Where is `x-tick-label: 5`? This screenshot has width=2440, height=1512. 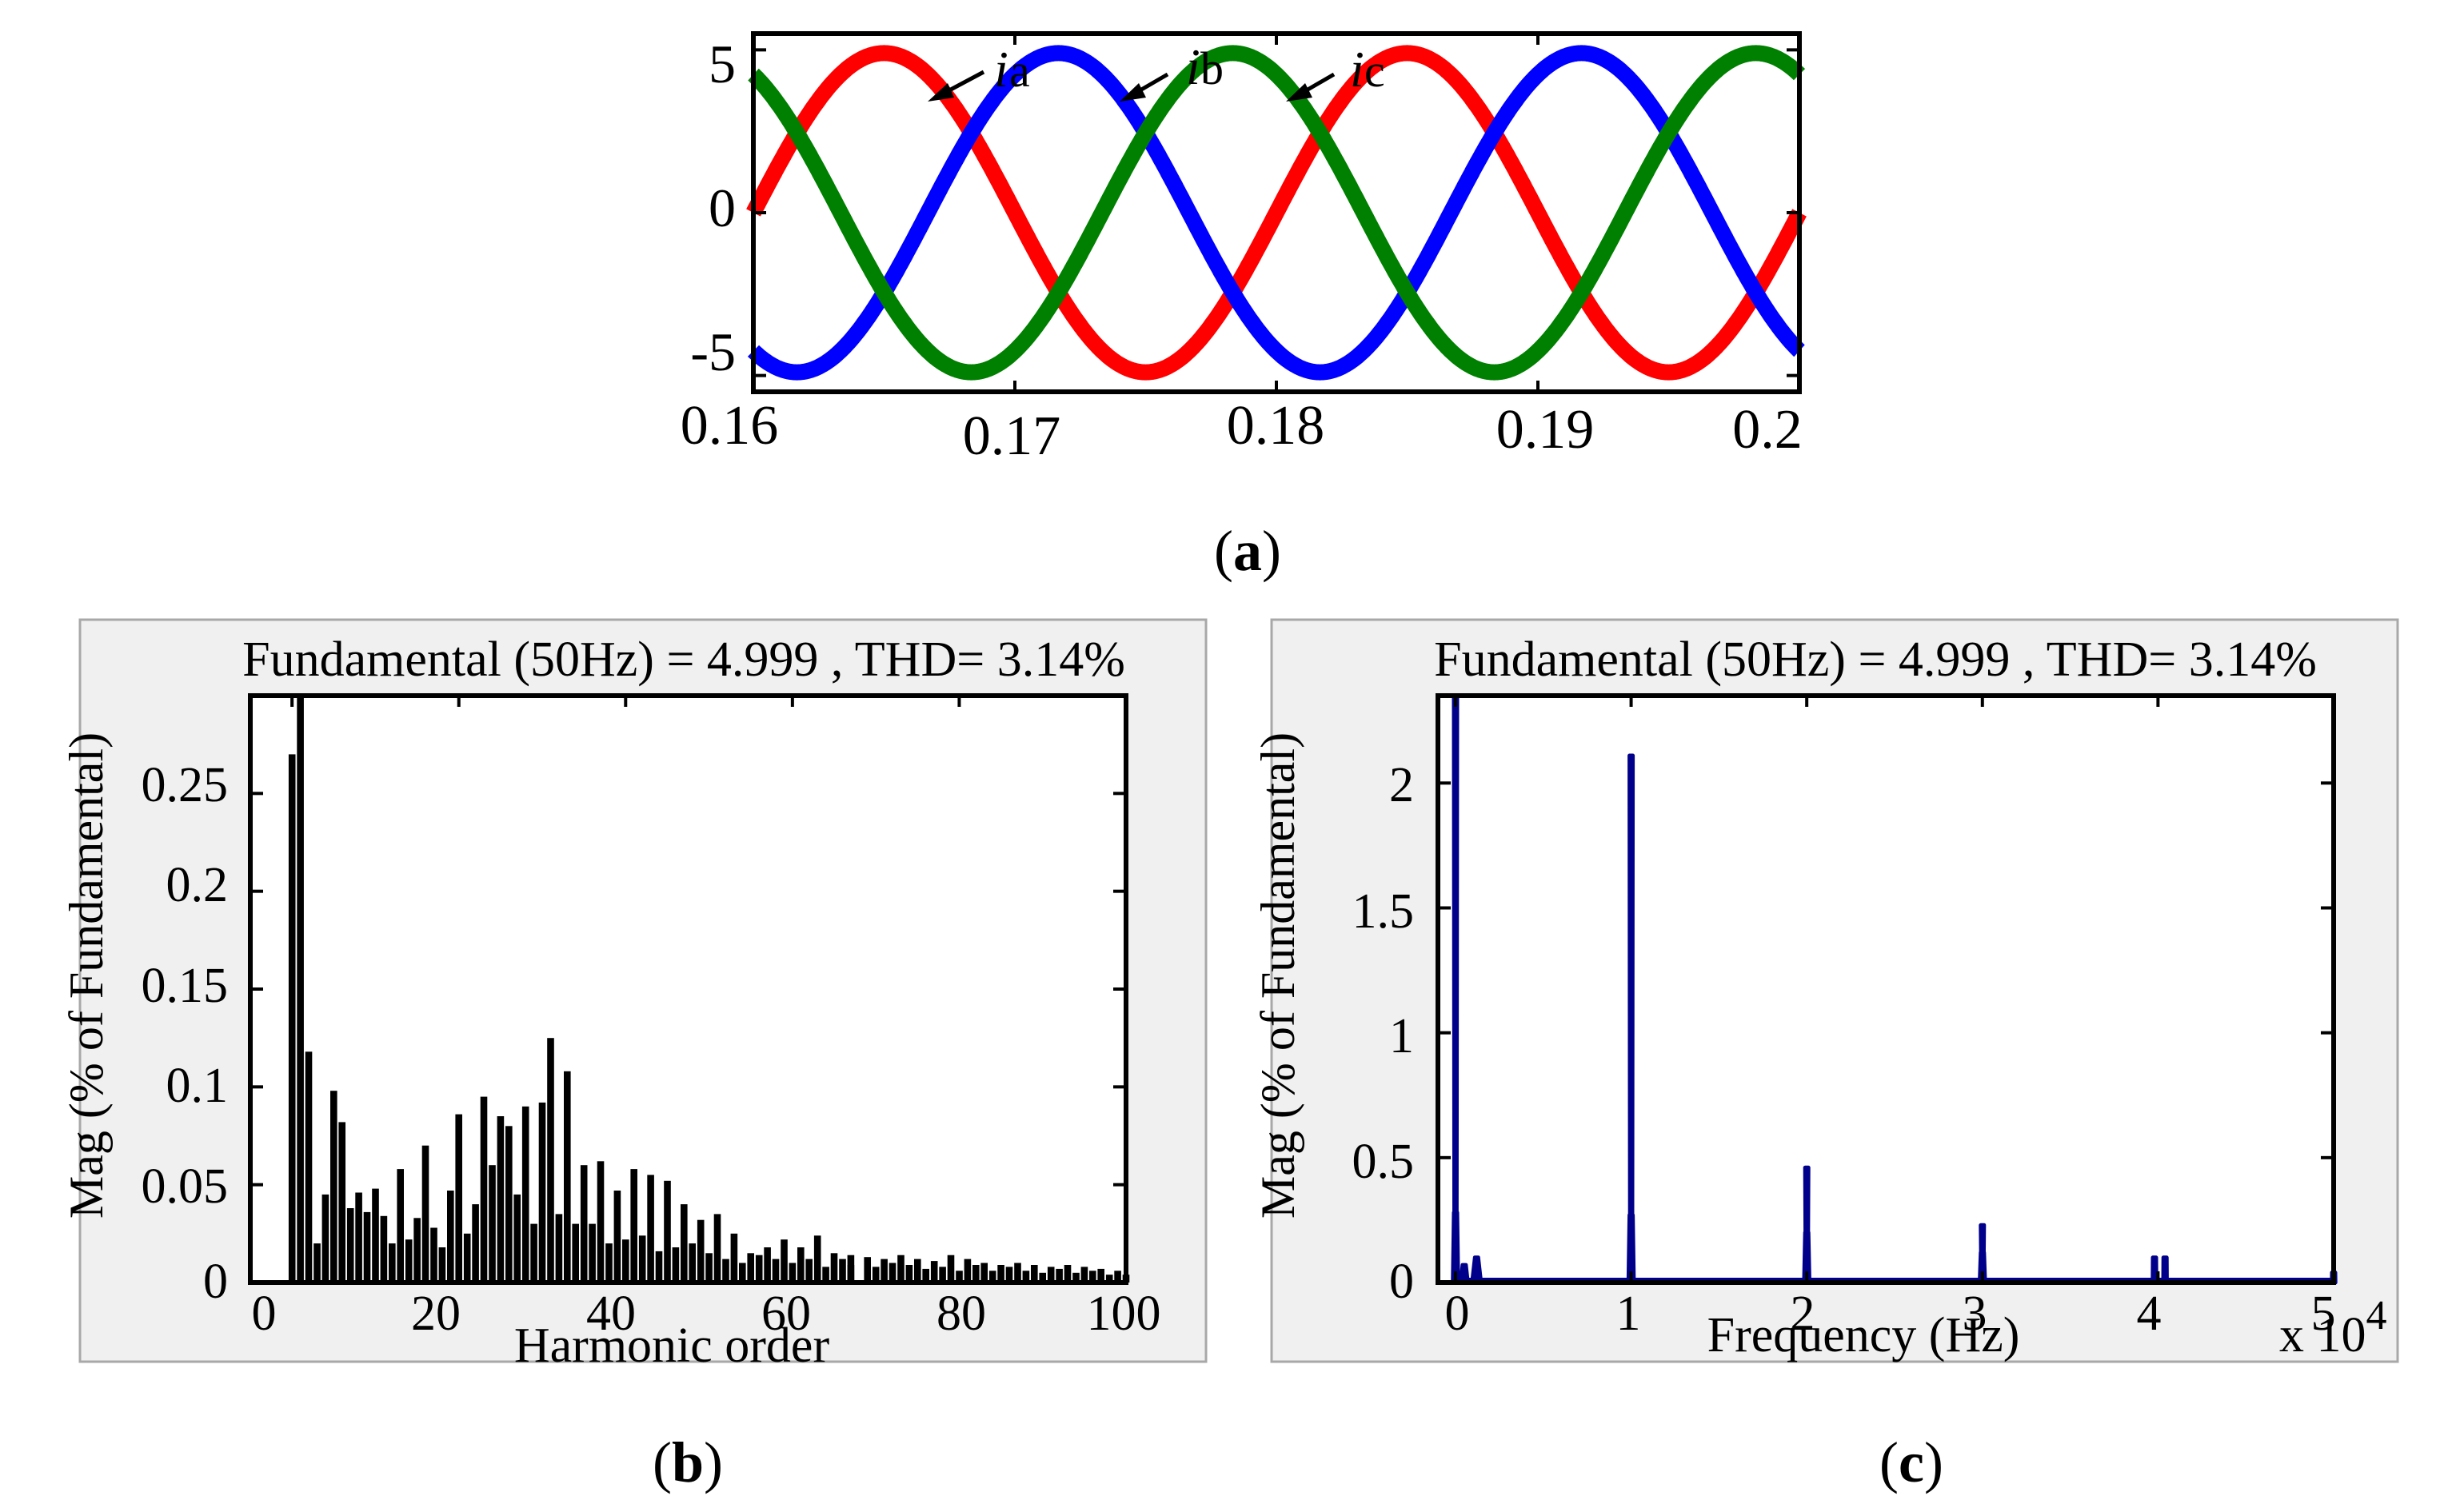
x-tick-label: 5 is located at coordinates (2323, 1314).